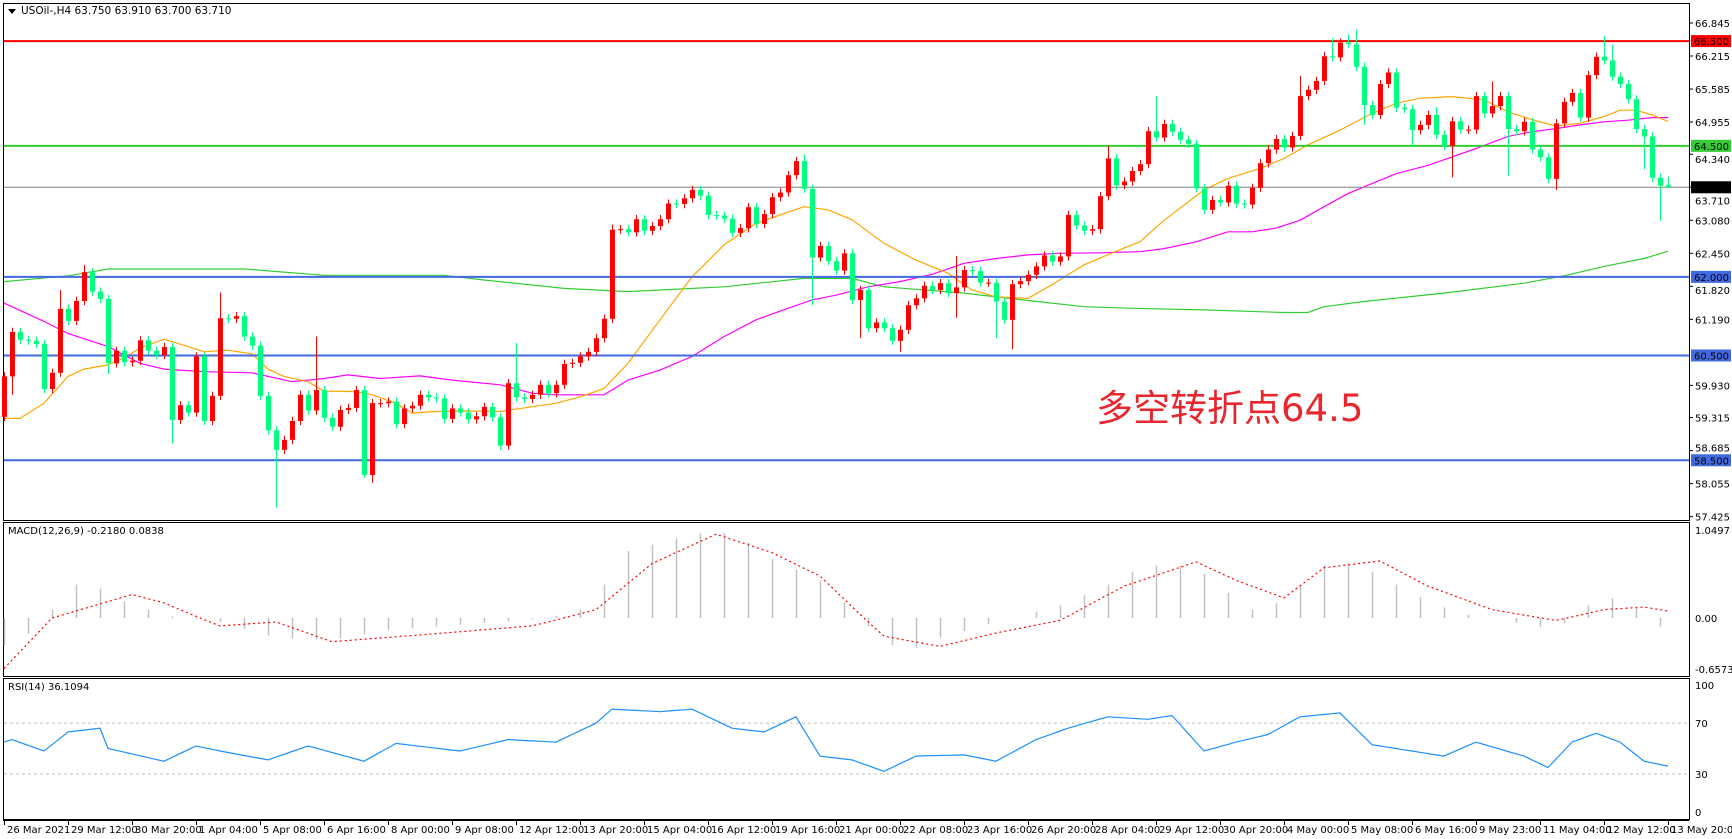 This screenshot has height=839, width=1732. What do you see at coordinates (1712, 518) in the screenshot?
I see `price-axis-label: 57.425` at bounding box center [1712, 518].